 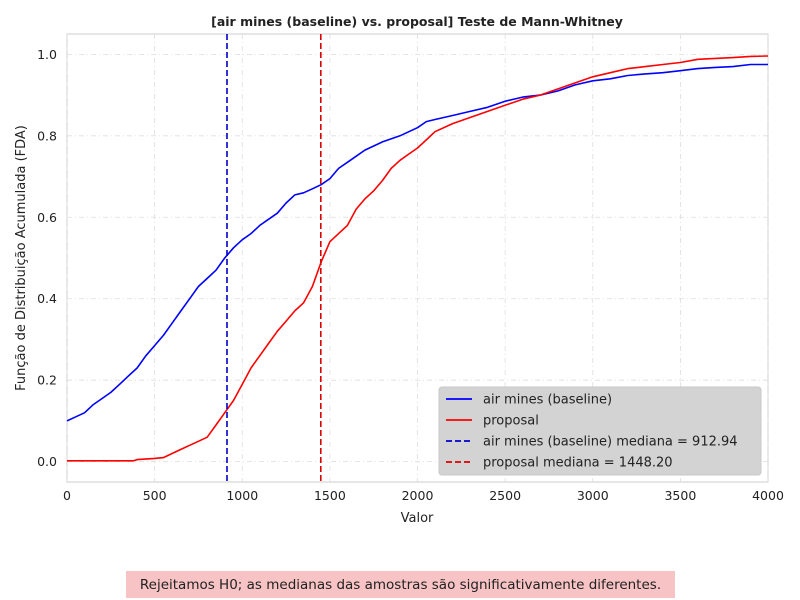 I want to click on y-tick-label: 0.2, so click(x=47, y=380).